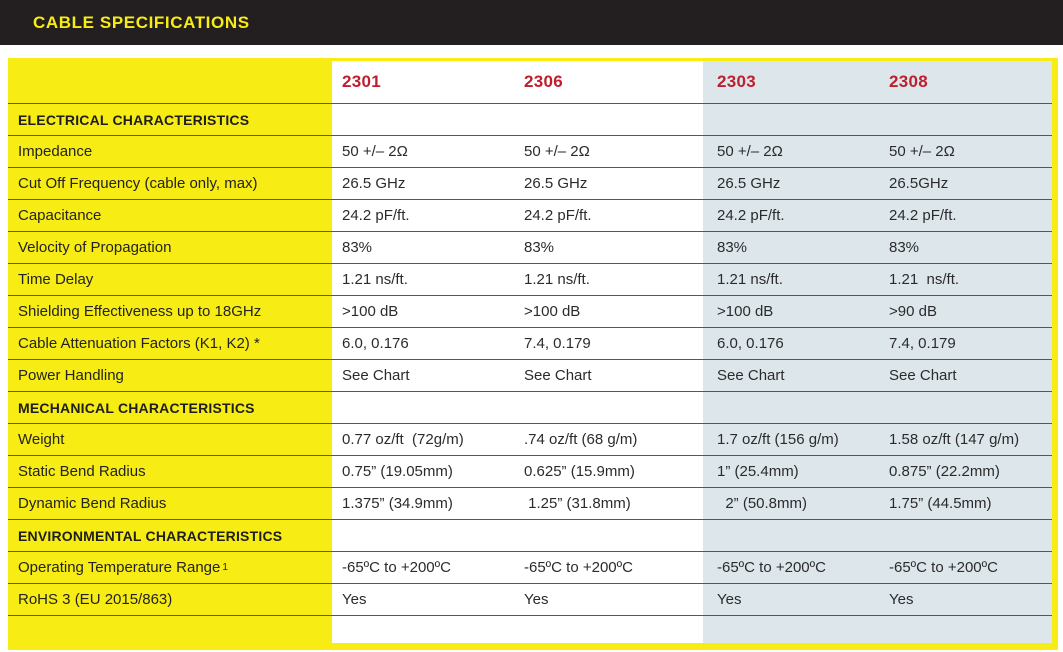  Describe the element at coordinates (170, 344) in the screenshot. I see `row-label: Cable Attenuation Factors (K1, K2) *` at that location.